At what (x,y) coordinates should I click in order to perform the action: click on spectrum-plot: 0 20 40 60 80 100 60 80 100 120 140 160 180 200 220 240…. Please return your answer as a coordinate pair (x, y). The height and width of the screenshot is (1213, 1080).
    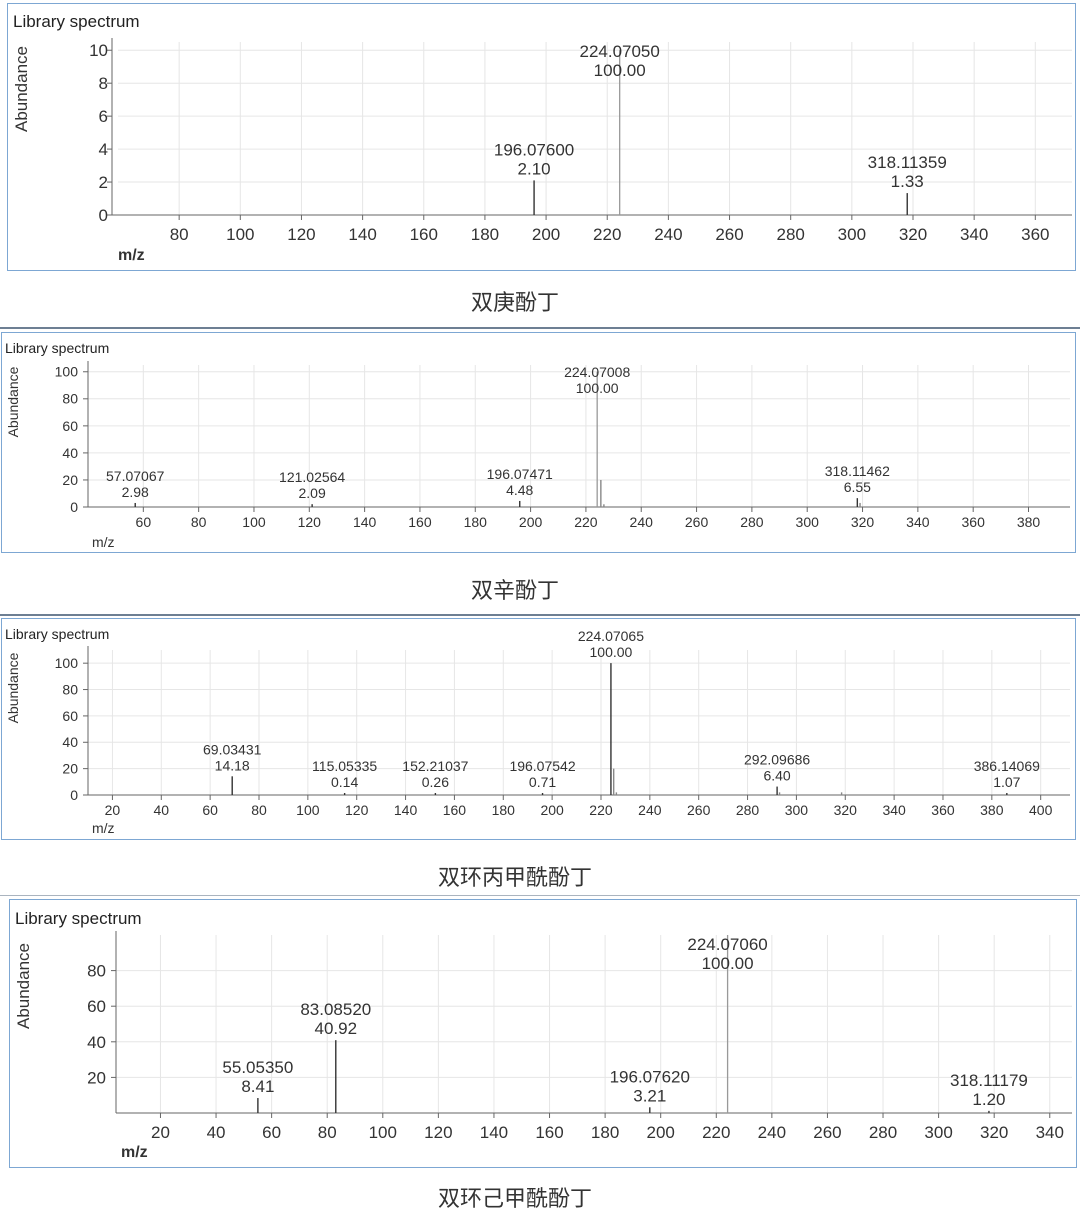
    Looking at the image, I should click on (562, 445).